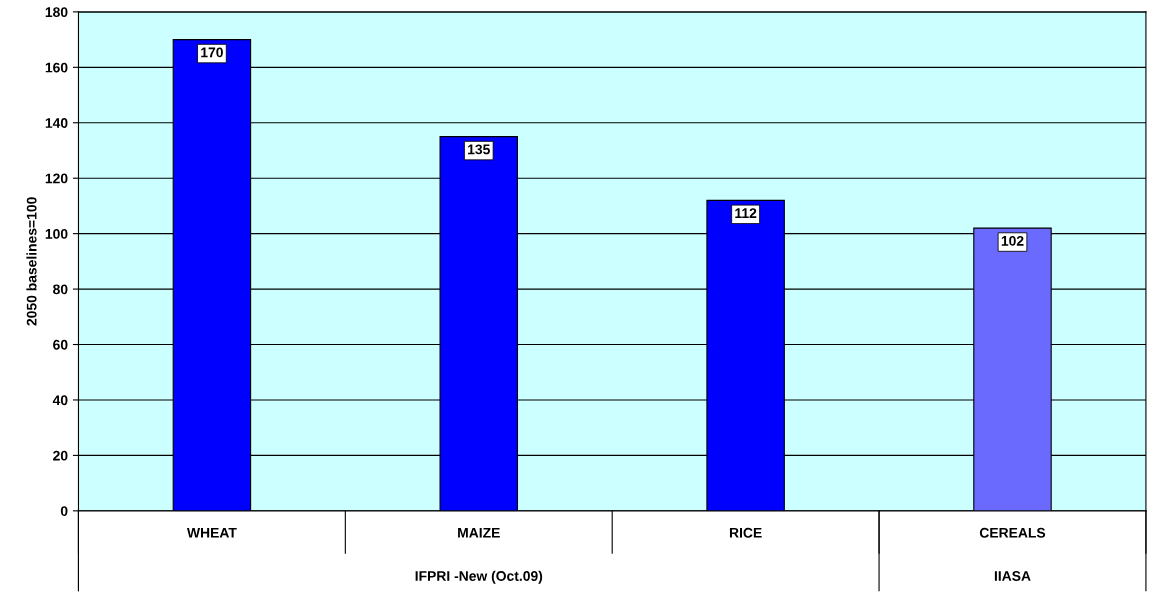 This screenshot has height=594, width=1154. What do you see at coordinates (211, 533) in the screenshot?
I see `x-tick-label: WHEAT` at bounding box center [211, 533].